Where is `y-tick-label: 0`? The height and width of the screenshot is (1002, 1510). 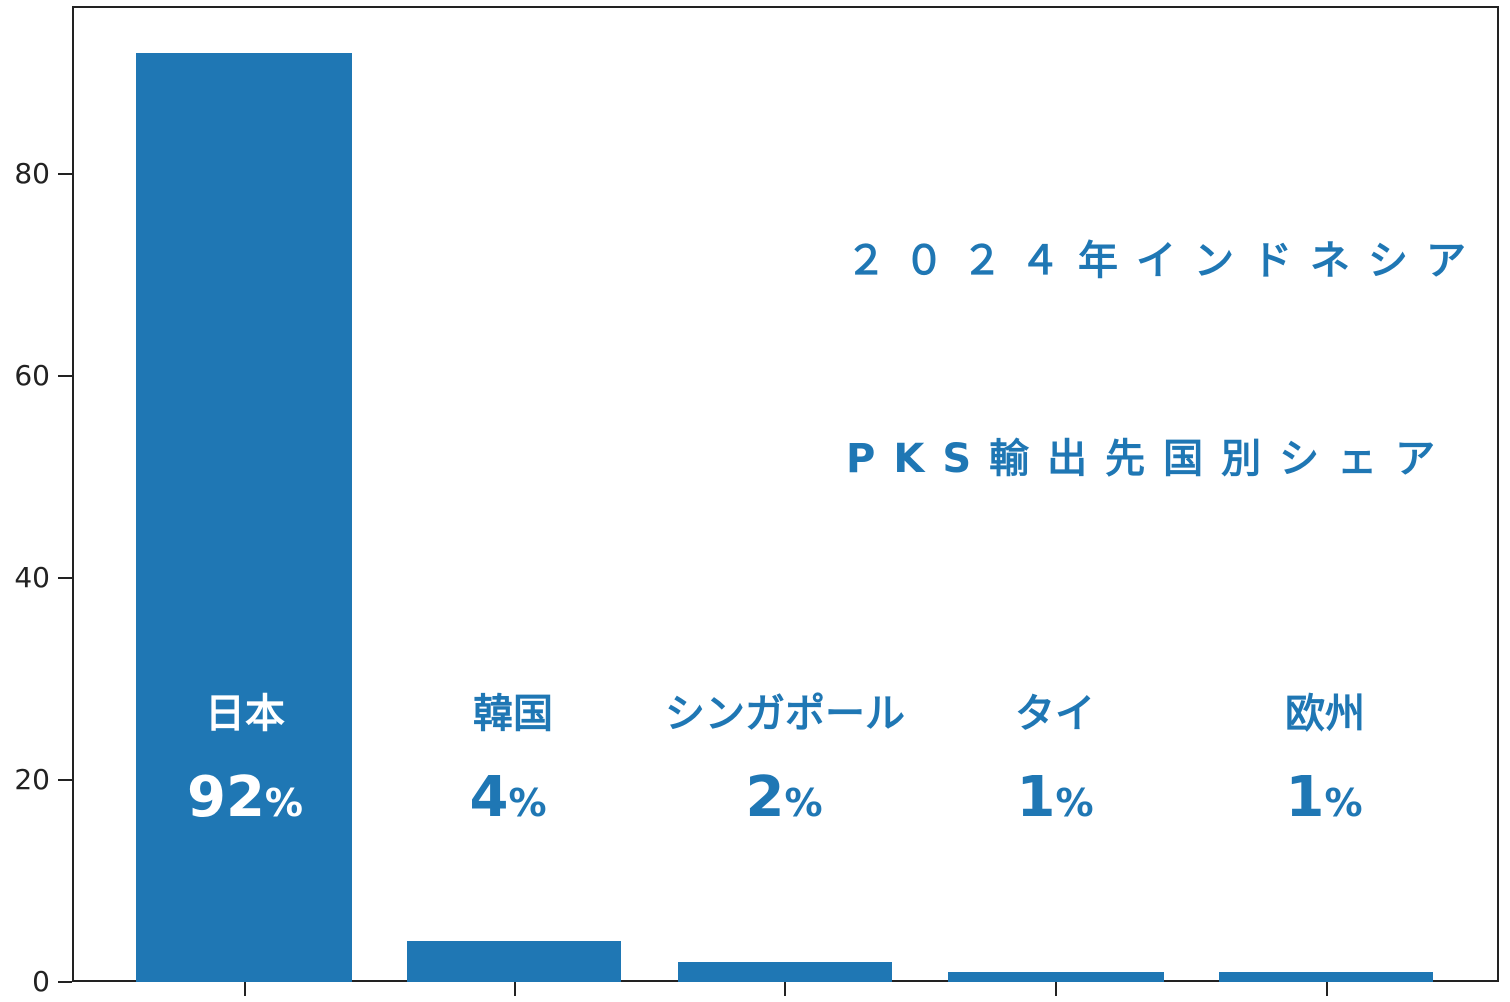 y-tick-label: 0 is located at coordinates (41, 981).